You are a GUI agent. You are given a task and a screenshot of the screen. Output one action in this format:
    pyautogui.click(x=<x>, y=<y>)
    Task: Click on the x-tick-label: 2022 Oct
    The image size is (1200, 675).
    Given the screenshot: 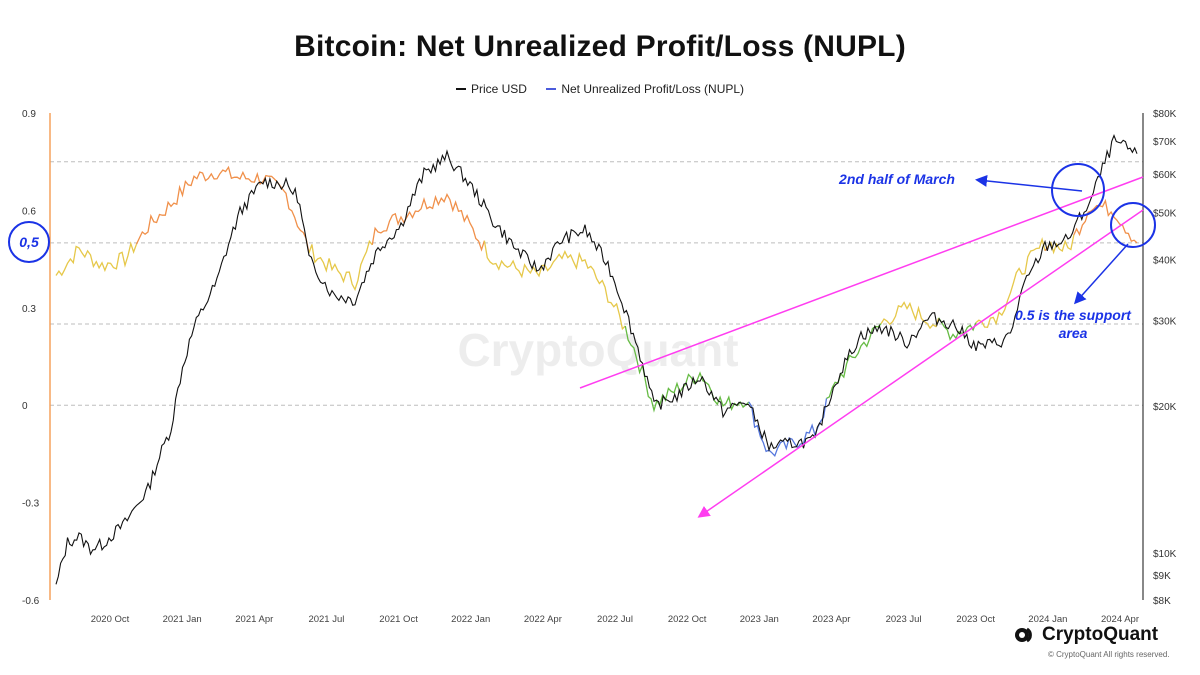 What is the action you would take?
    pyautogui.click(x=687, y=619)
    